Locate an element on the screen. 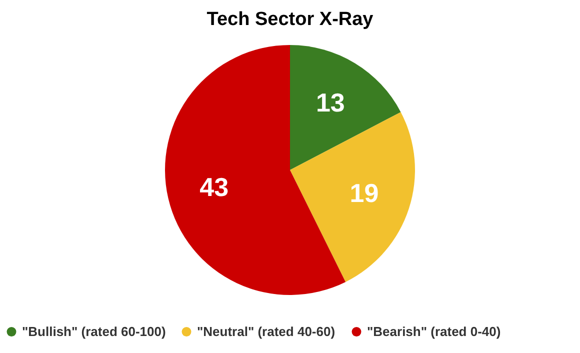 Image resolution: width=580 pixels, height=353 pixels. data-label: 43 is located at coordinates (214, 187).